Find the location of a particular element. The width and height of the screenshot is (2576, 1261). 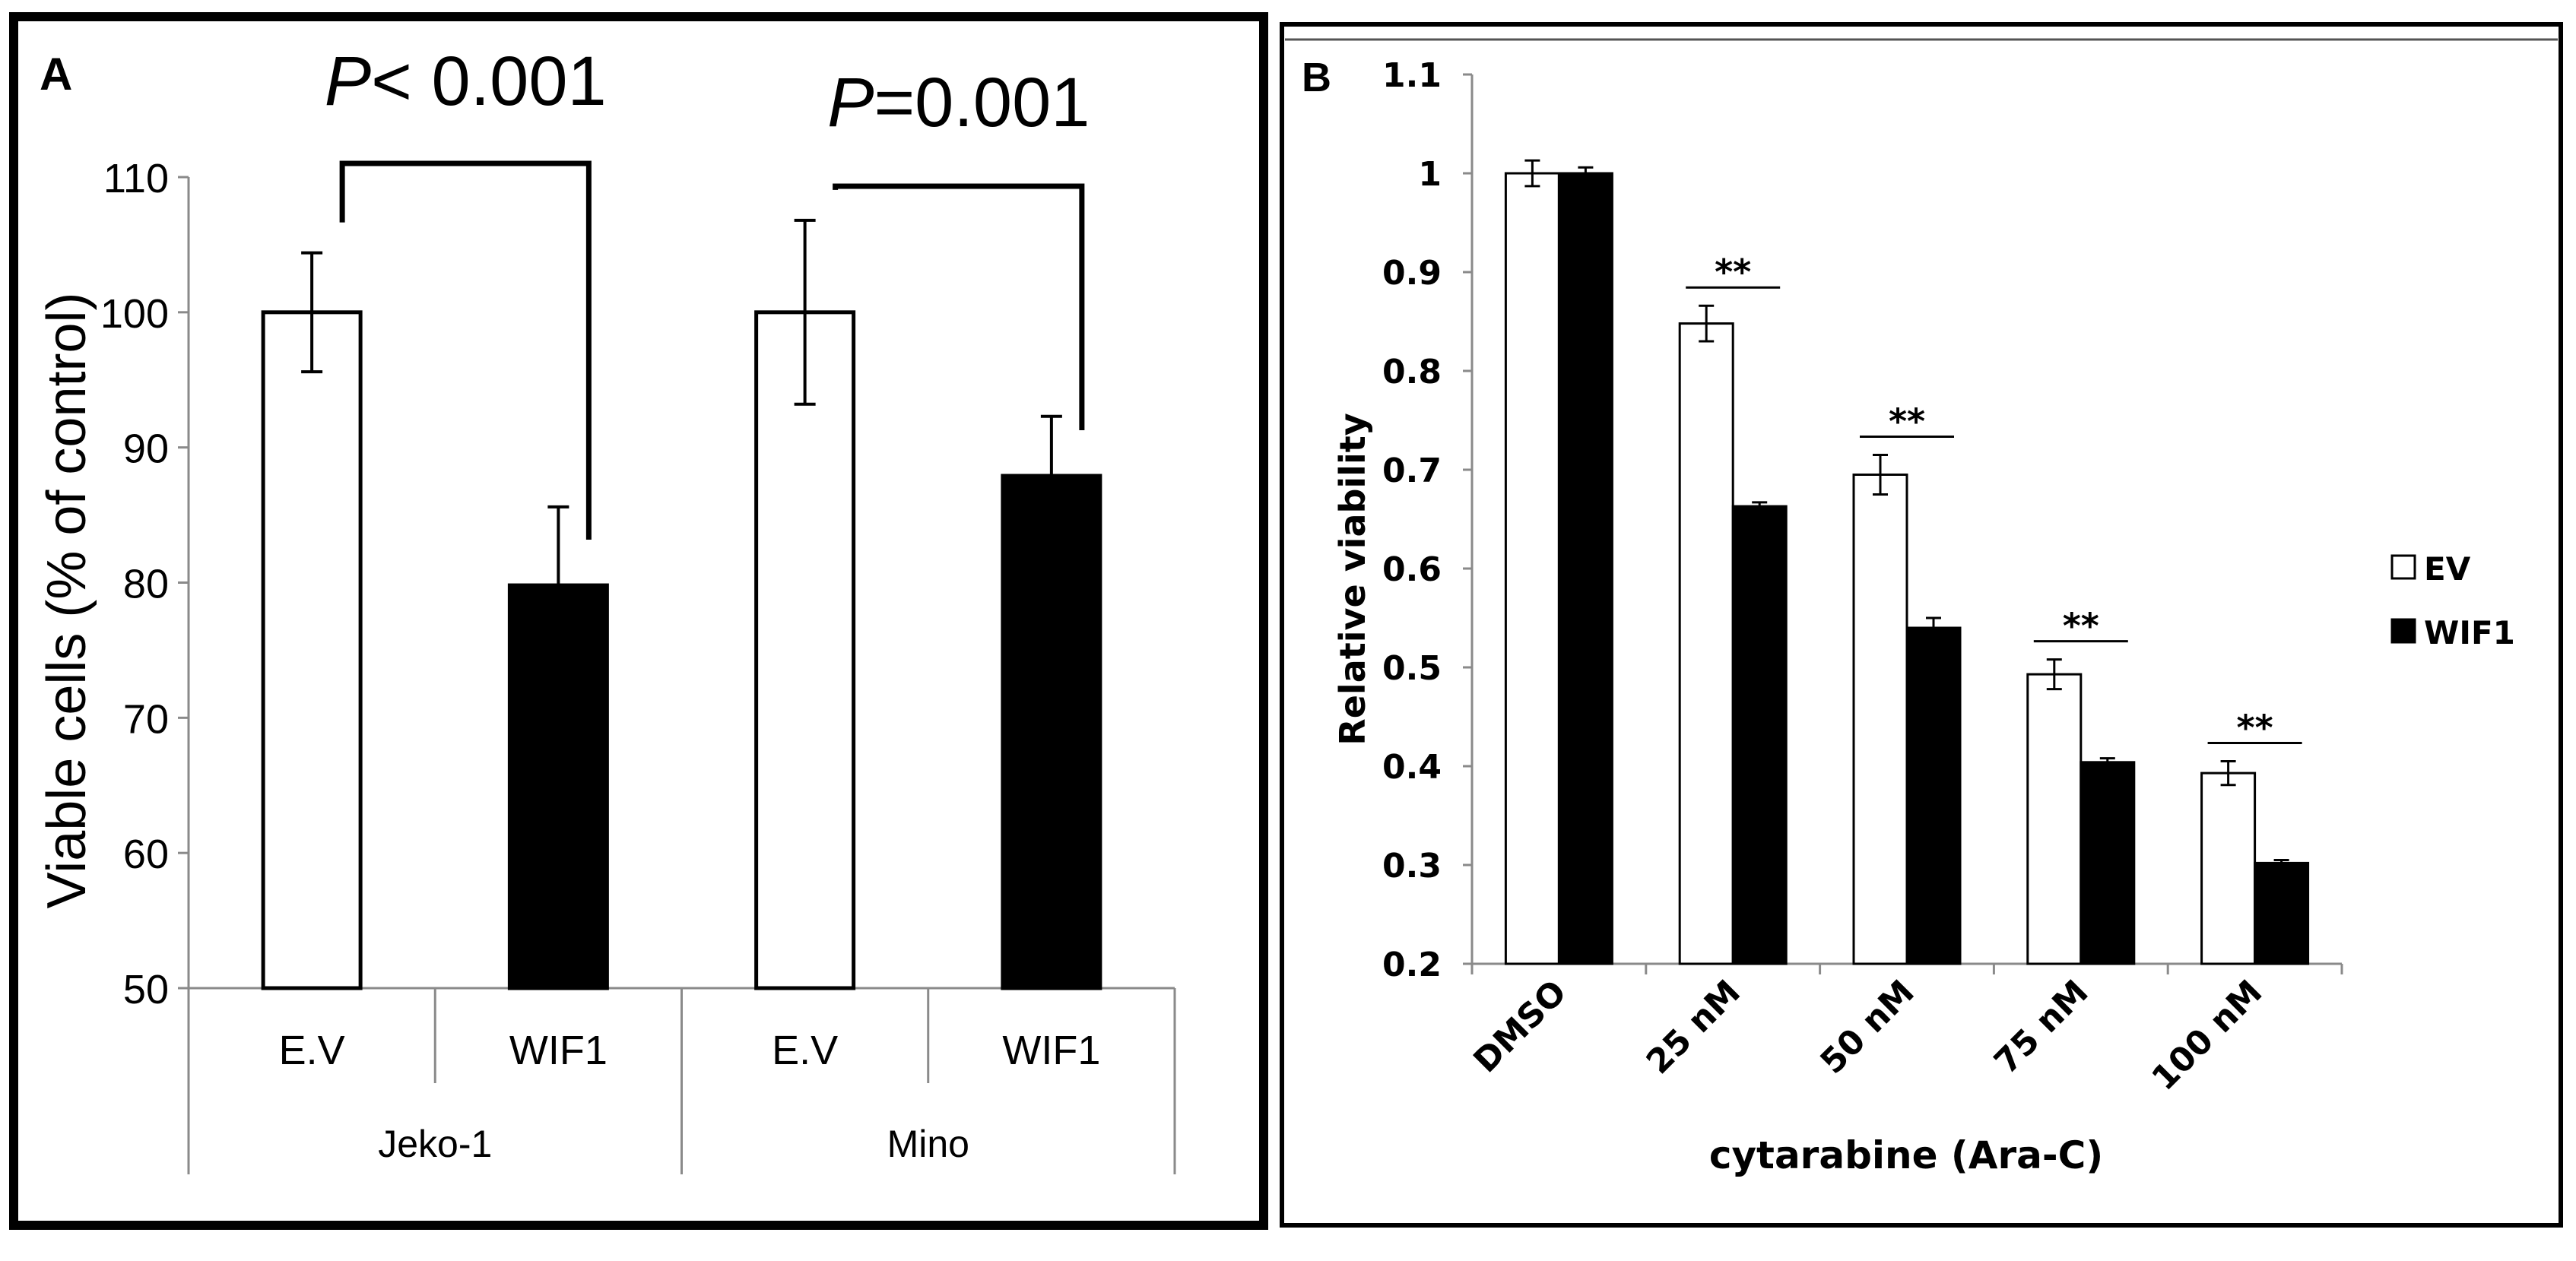

panel-b-y-tick-label: 0.6 is located at coordinates (1412, 569).